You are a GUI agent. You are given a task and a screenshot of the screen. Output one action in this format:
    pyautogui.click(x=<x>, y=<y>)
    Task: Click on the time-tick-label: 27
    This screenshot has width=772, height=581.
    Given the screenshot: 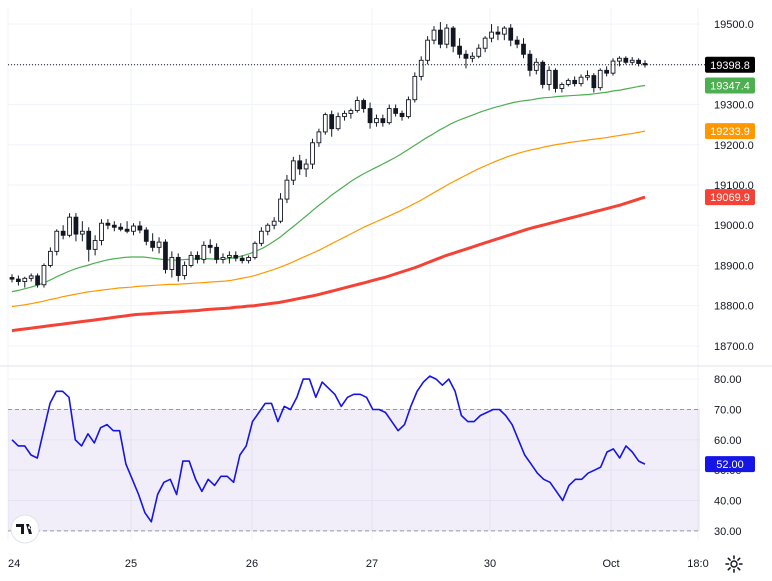 What is the action you would take?
    pyautogui.click(x=372, y=564)
    